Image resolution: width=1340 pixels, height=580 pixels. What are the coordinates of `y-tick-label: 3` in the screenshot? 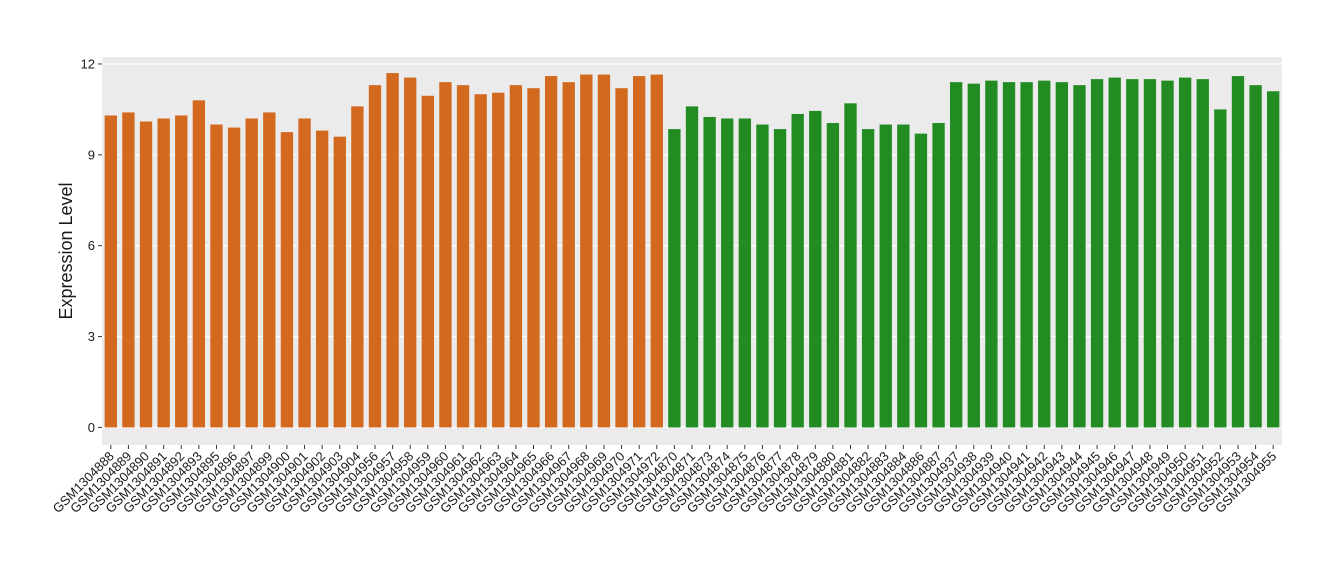 It's located at (91, 336).